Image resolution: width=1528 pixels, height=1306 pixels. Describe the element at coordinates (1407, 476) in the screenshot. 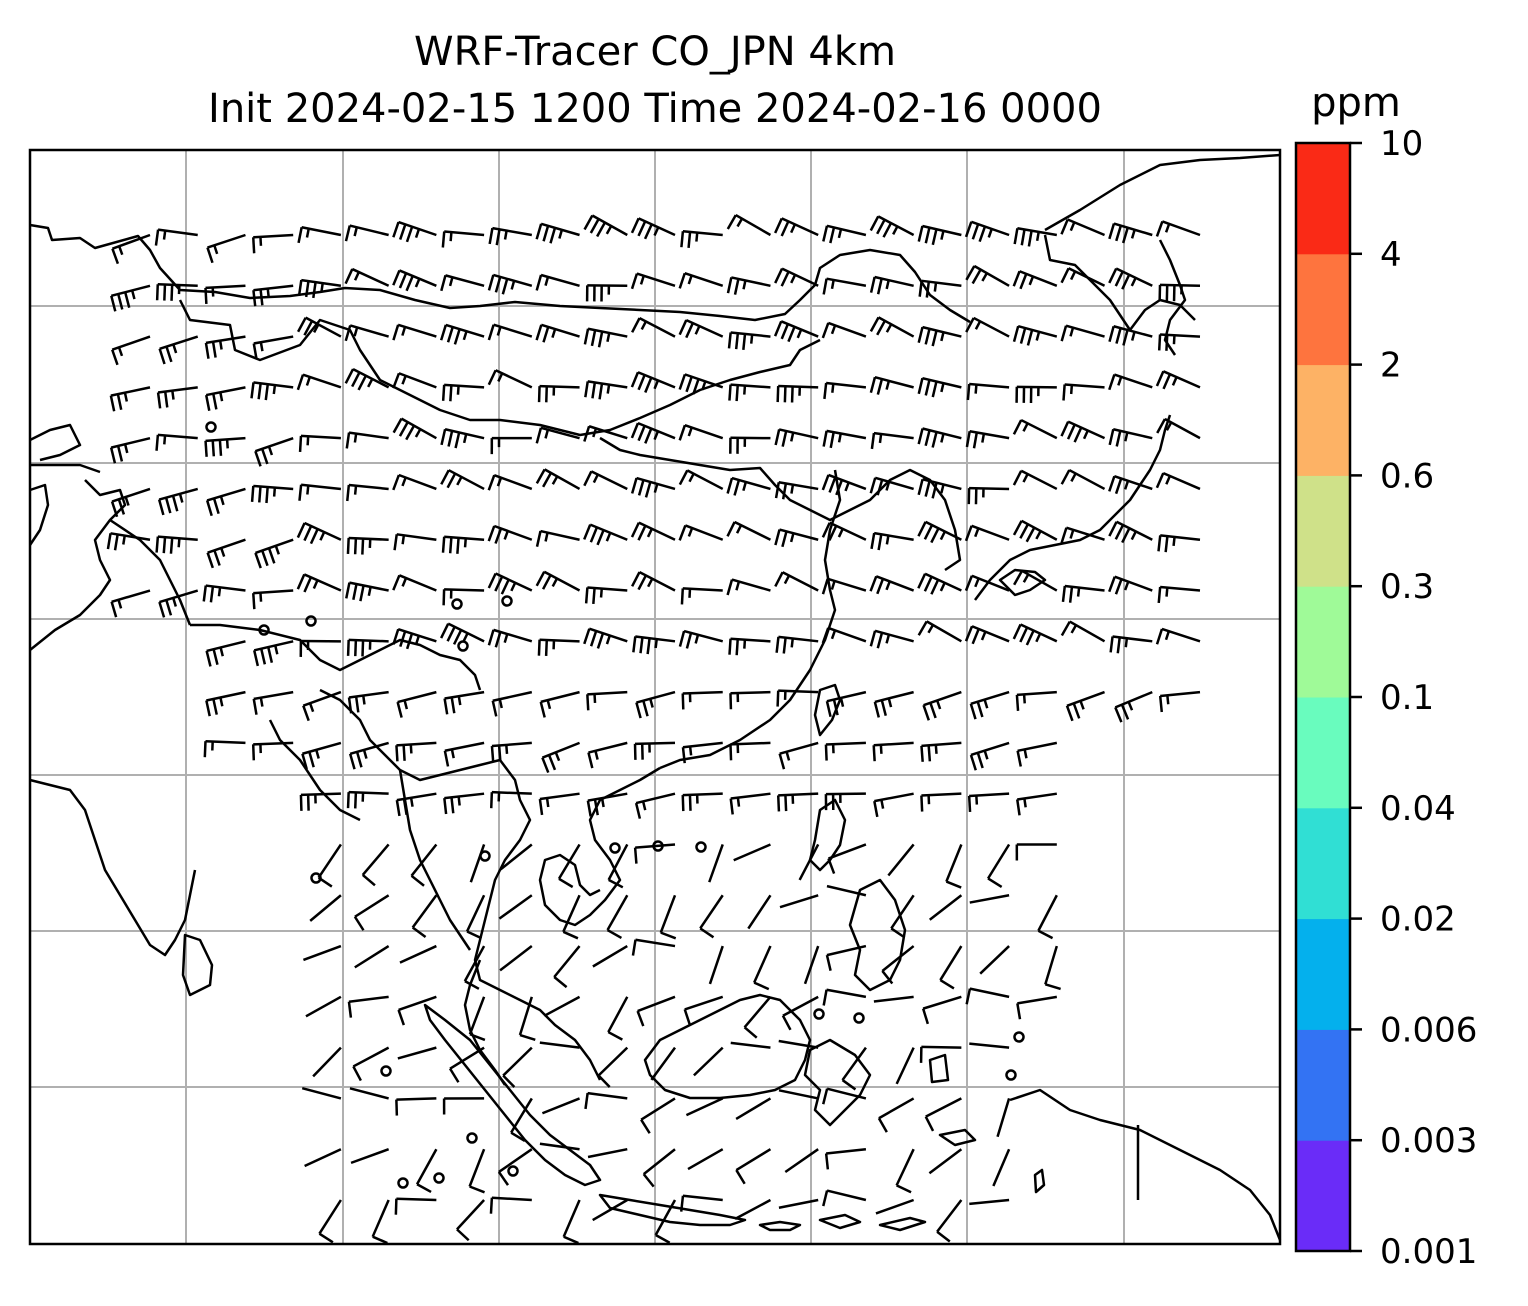

I see `colorbar-tick-label: 0.6` at that location.